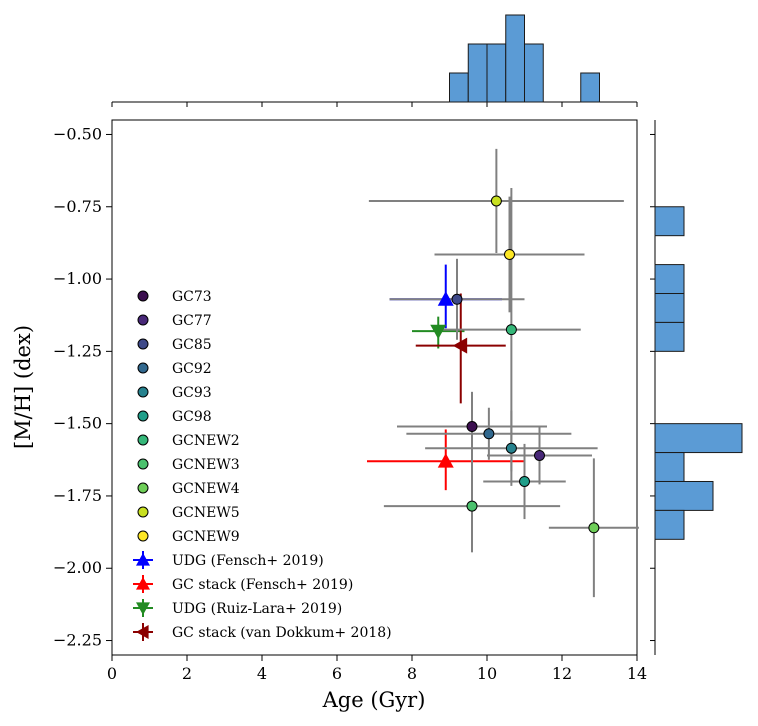  What do you see at coordinates (206, 441) in the screenshot?
I see `legend-label-gcnew2: GCNEW2` at bounding box center [206, 441].